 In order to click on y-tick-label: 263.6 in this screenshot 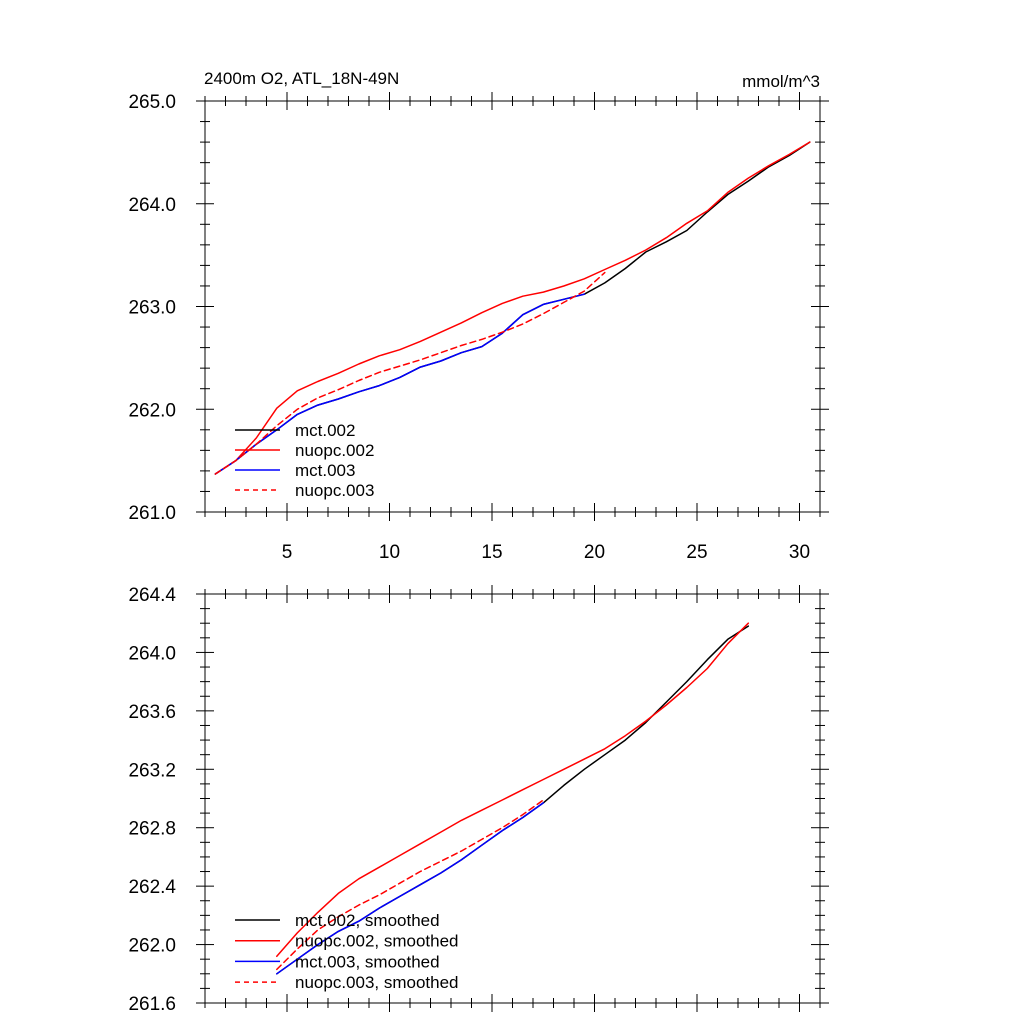, I will do `click(152, 712)`.